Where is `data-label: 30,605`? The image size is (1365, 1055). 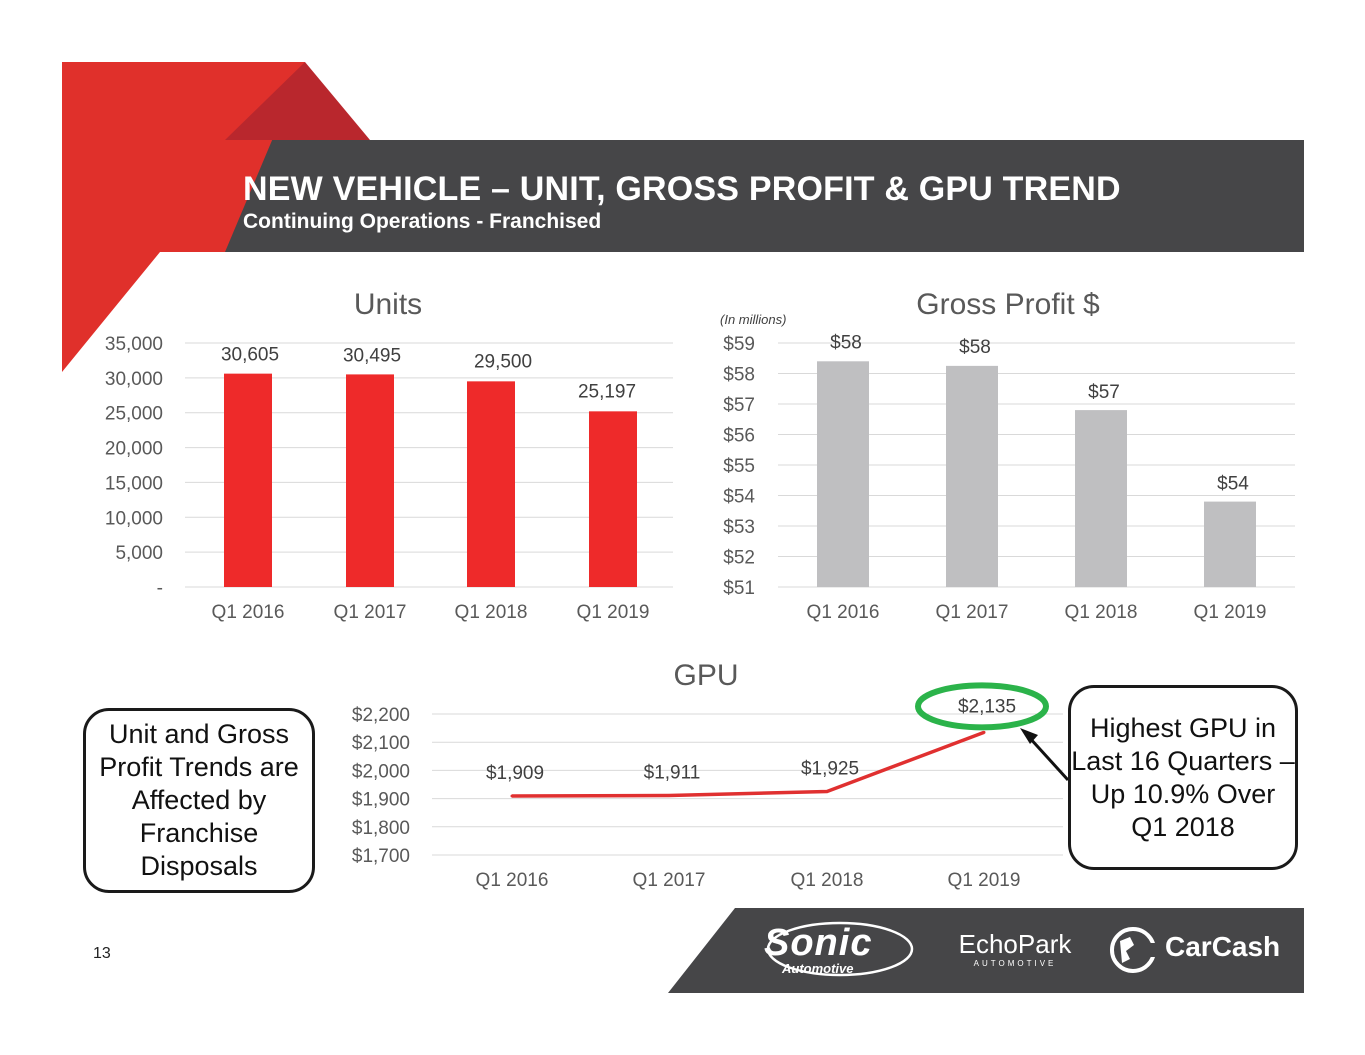
data-label: 30,605 is located at coordinates (250, 355).